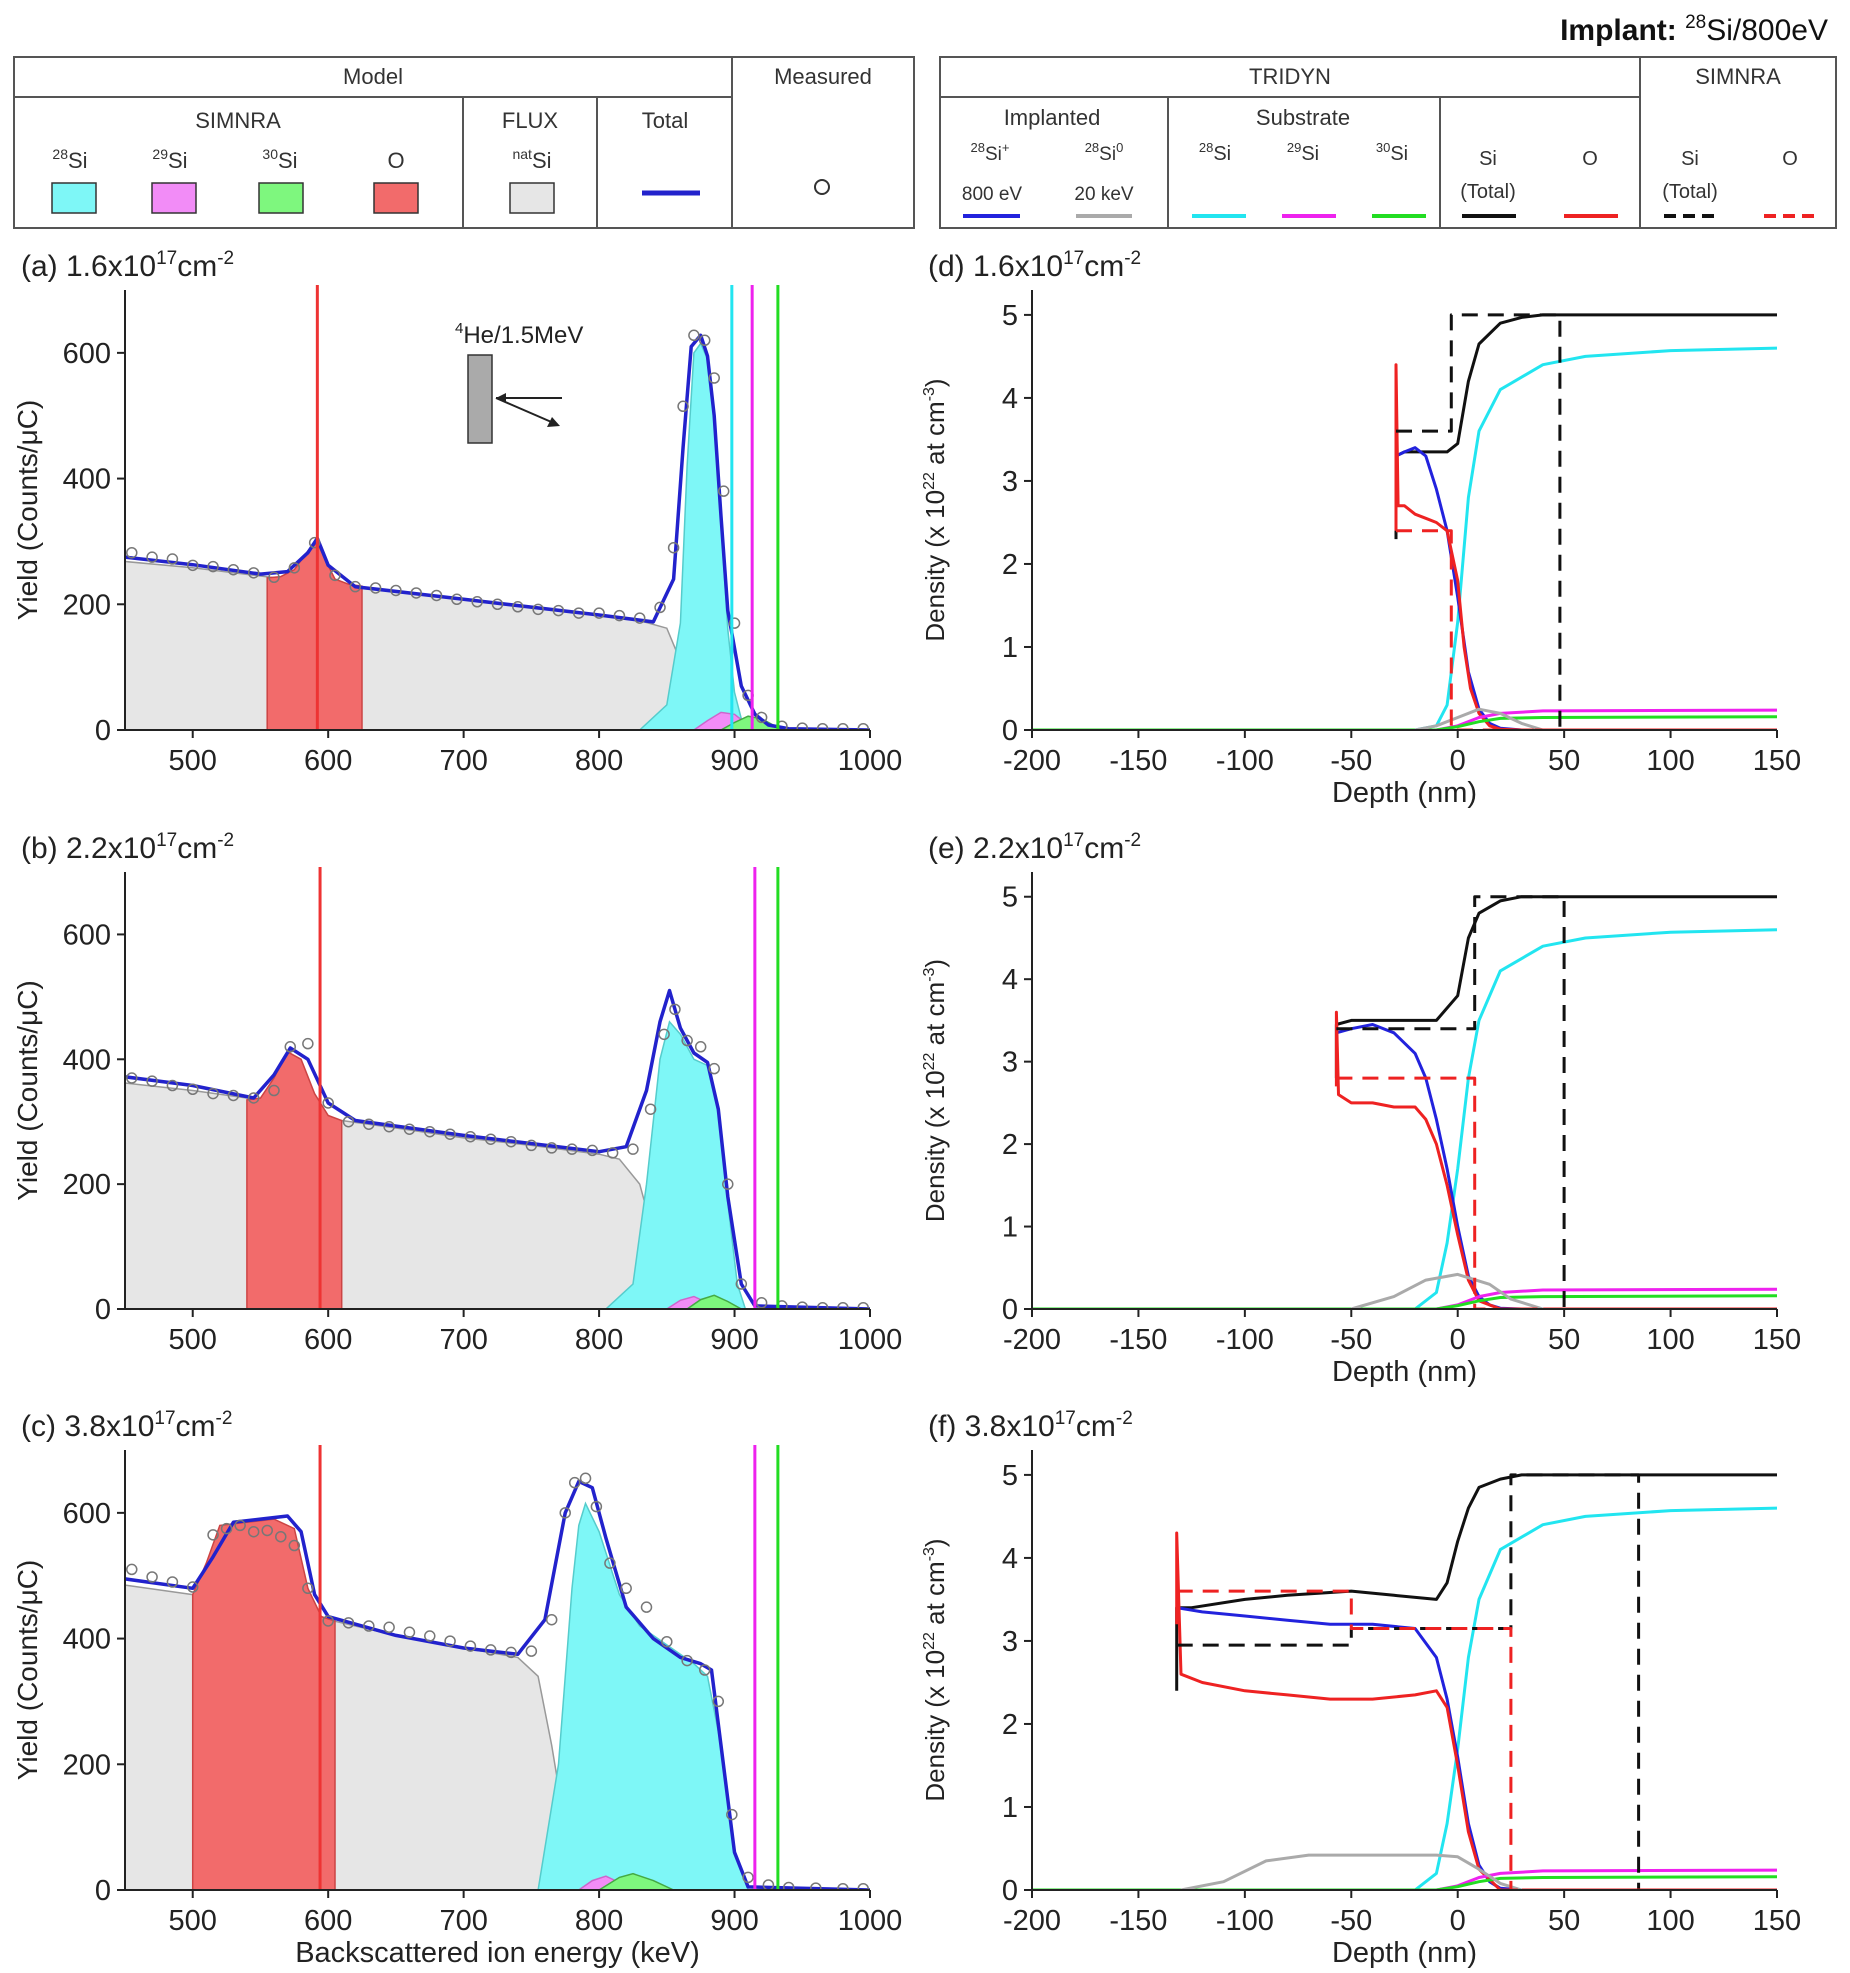  Describe the element at coordinates (1591, 183) in the screenshot. I see `legend-item-tridyn-o: O` at that location.